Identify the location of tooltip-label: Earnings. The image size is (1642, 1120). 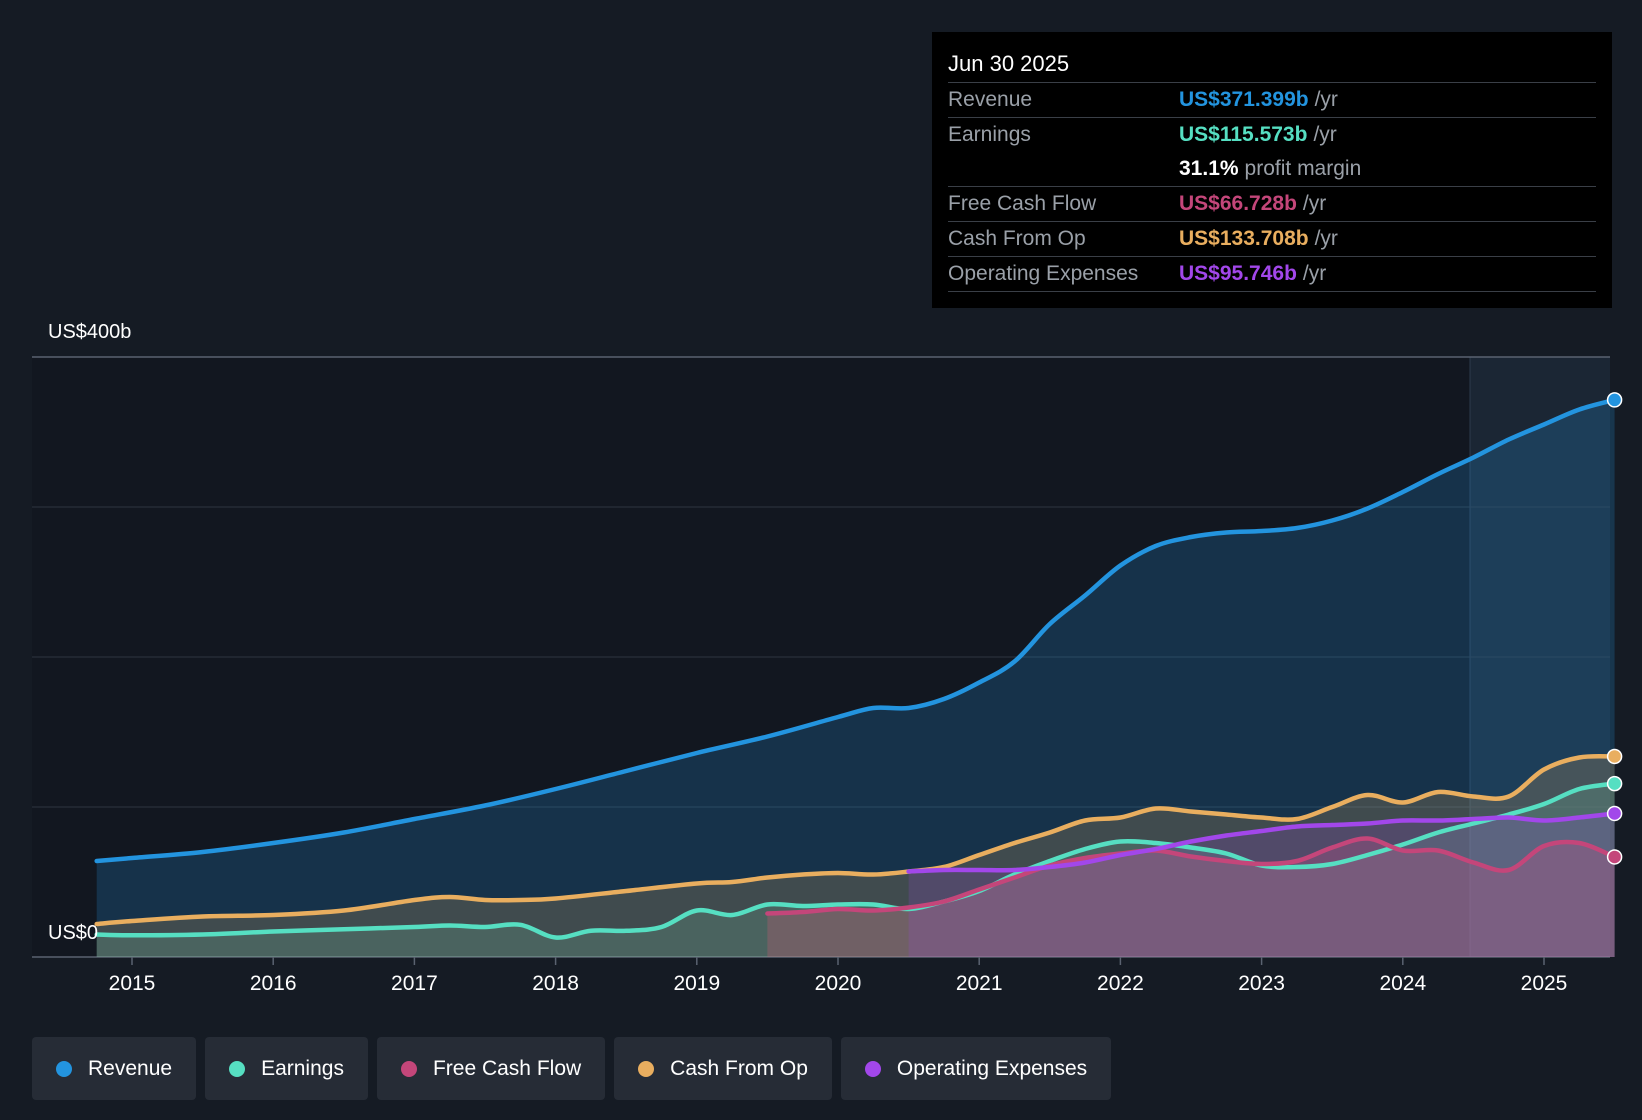
(989, 134).